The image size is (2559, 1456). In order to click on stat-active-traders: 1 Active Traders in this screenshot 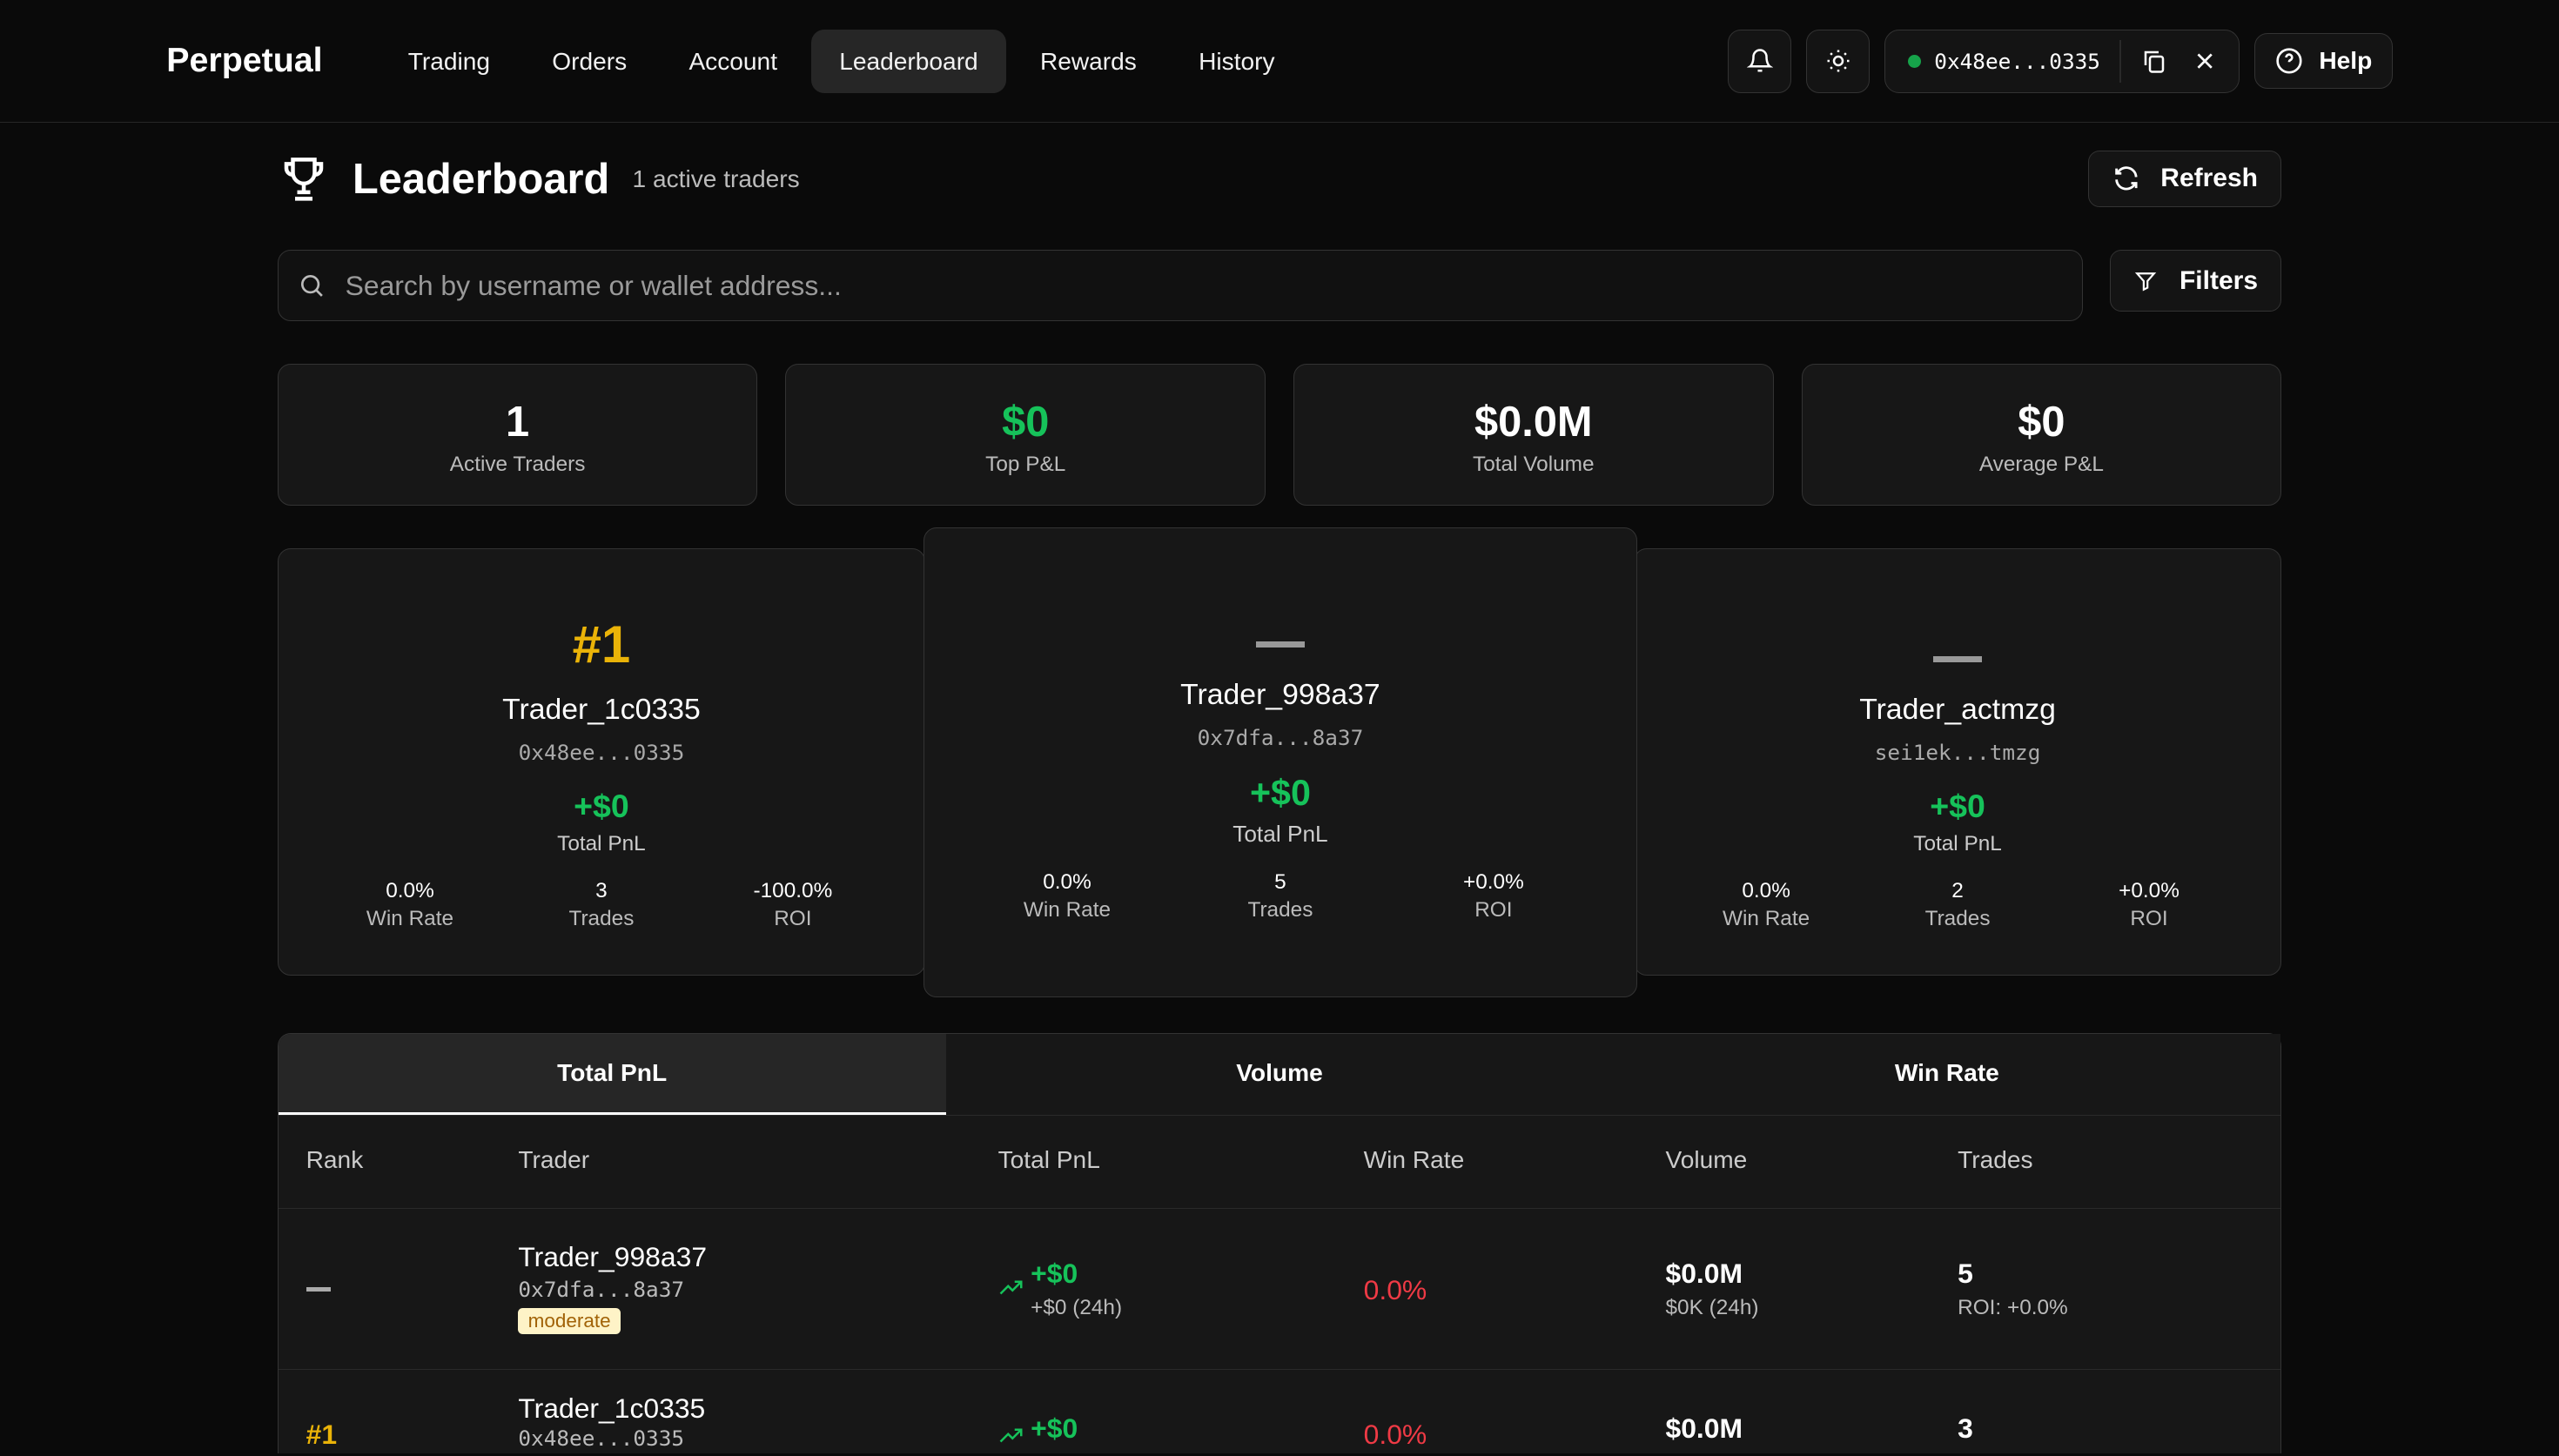, I will do `click(517, 435)`.